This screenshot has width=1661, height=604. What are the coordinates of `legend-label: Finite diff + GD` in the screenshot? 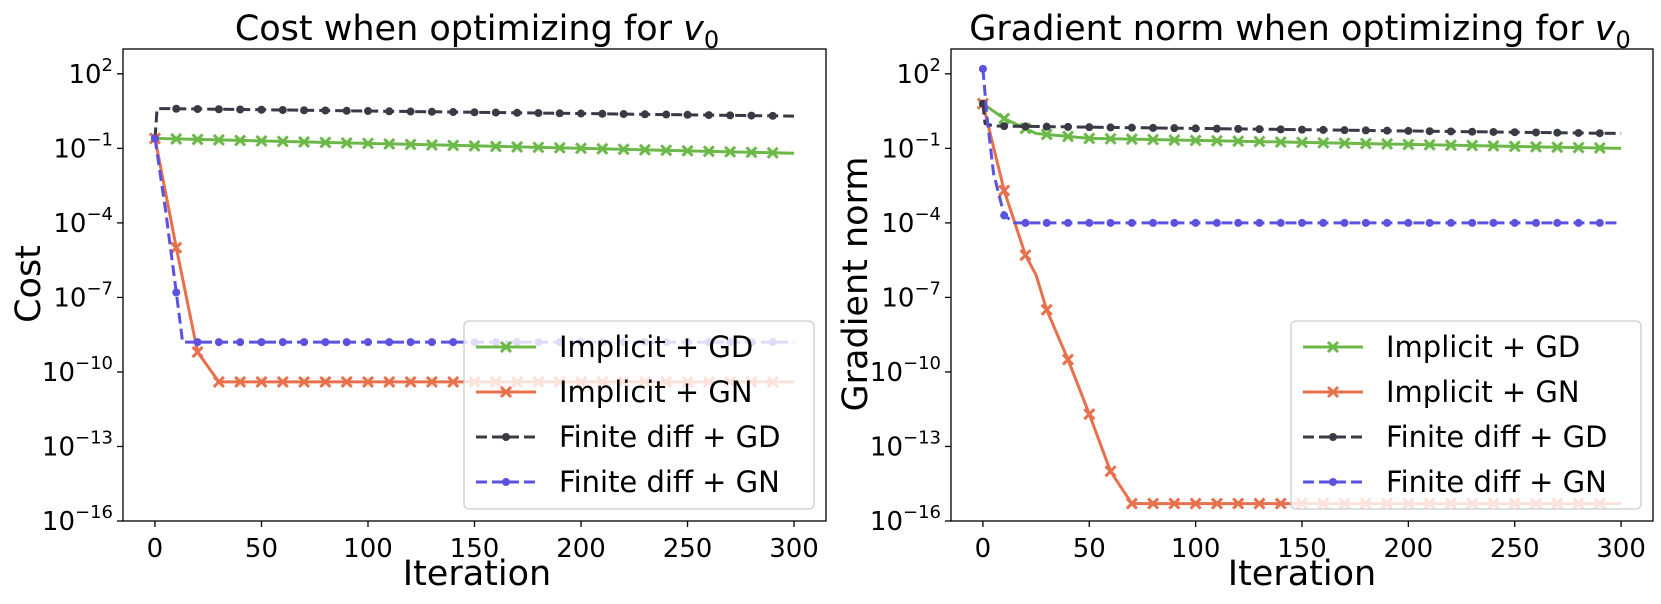 It's located at (1496, 437).